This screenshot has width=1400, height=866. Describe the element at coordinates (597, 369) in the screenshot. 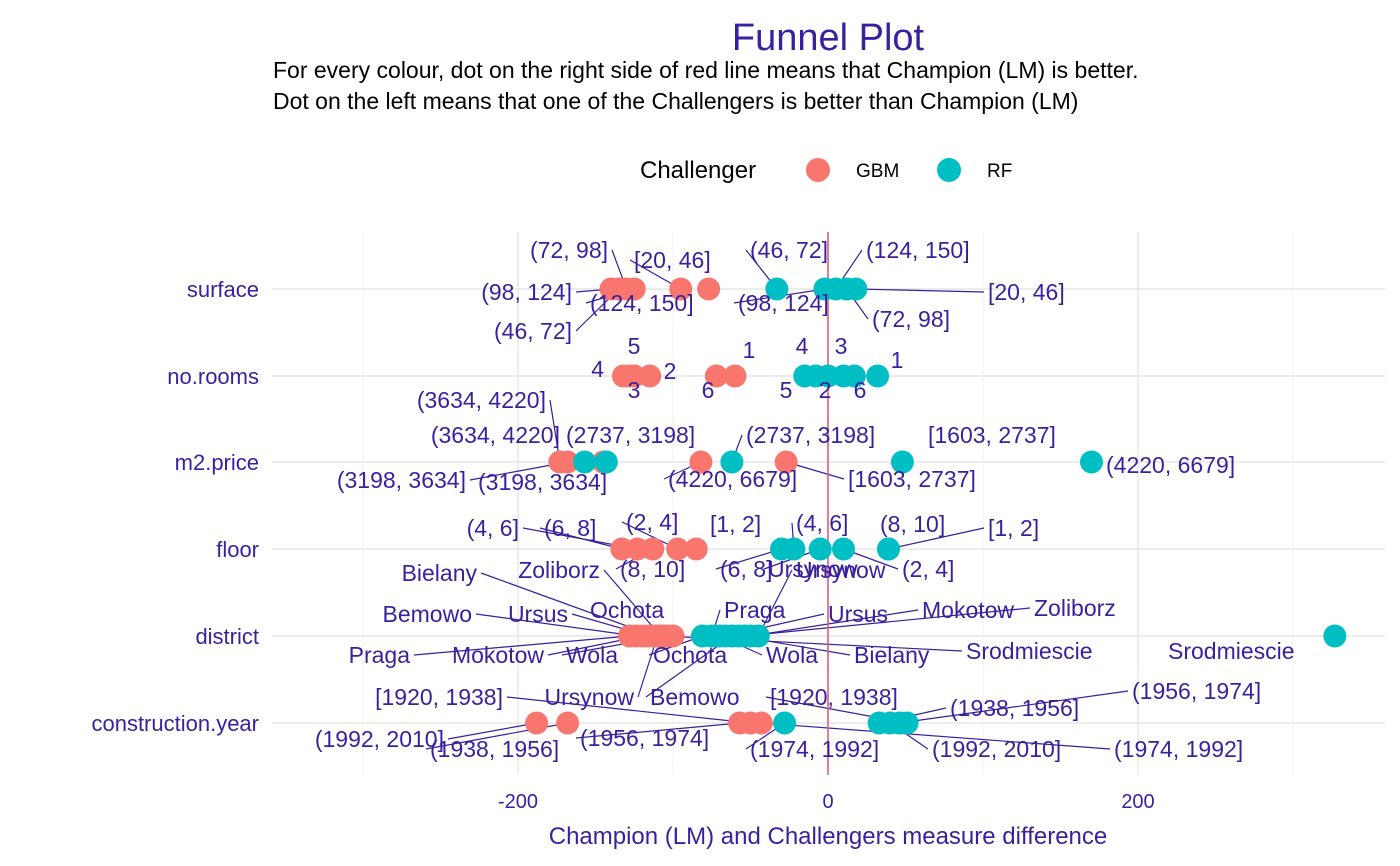

I see `point-label: 4` at that location.